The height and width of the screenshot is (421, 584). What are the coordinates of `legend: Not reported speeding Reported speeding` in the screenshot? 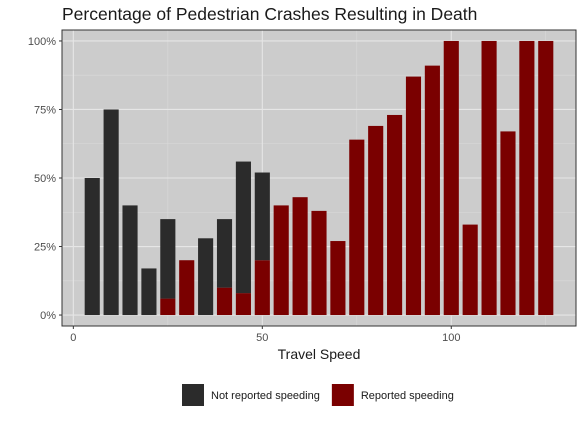 It's located at (318, 395).